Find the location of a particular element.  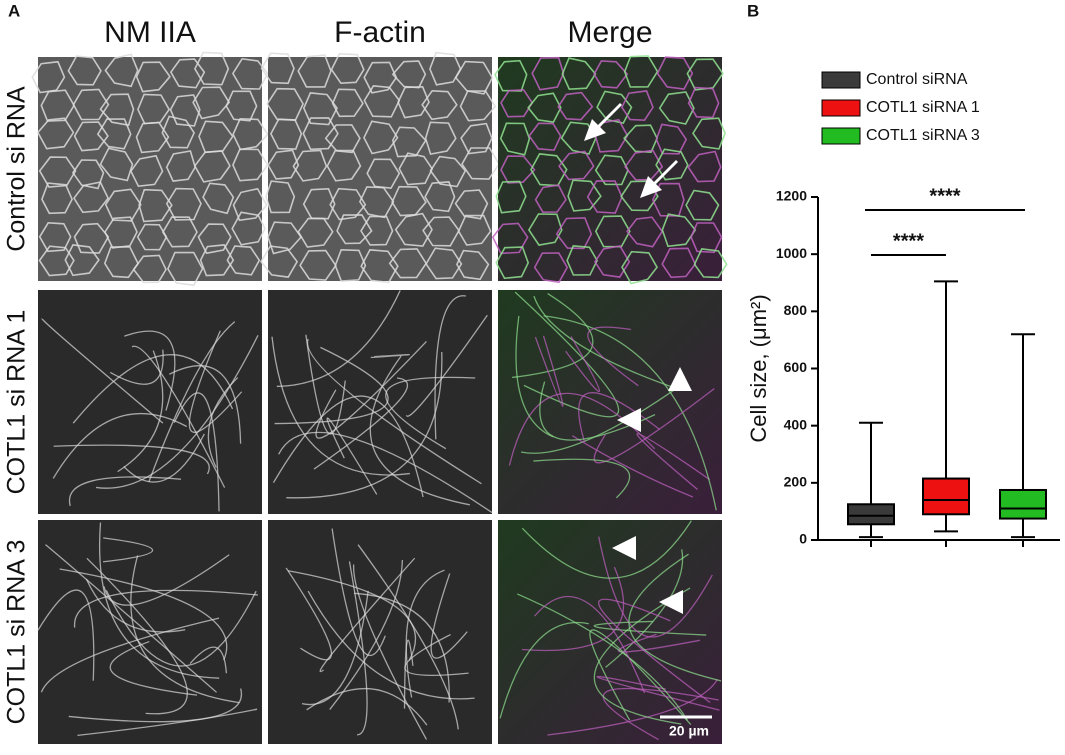

column-header: Merge is located at coordinates (609, 32).